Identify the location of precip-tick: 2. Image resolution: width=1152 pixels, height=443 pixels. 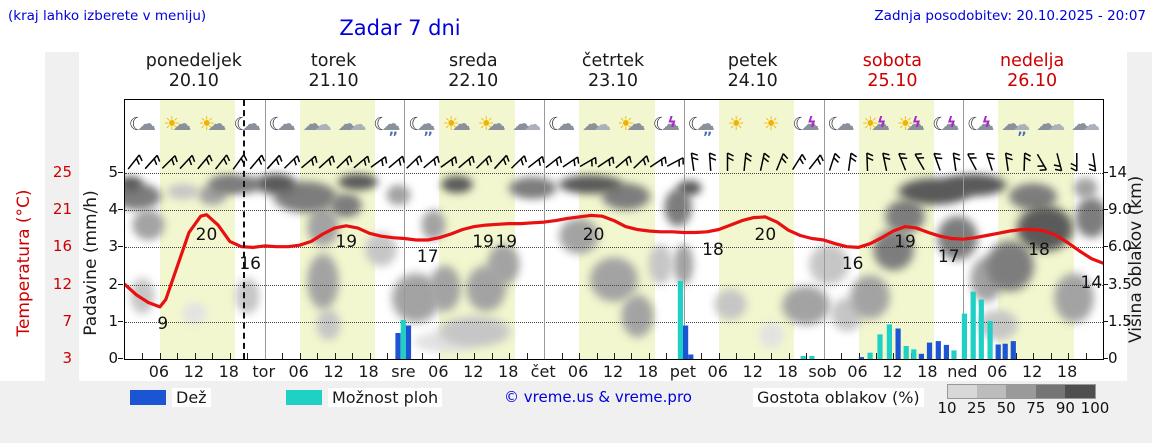
(113, 283).